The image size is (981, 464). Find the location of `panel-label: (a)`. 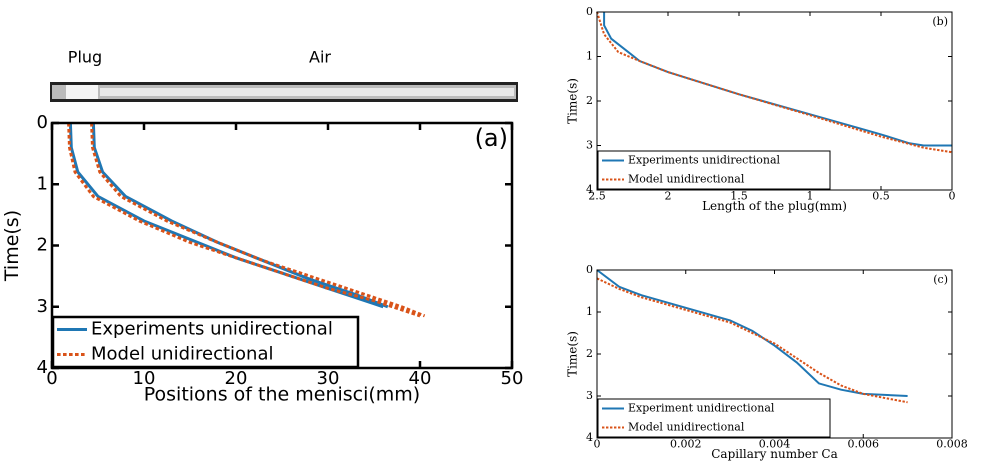

panel-label: (a) is located at coordinates (491, 138).